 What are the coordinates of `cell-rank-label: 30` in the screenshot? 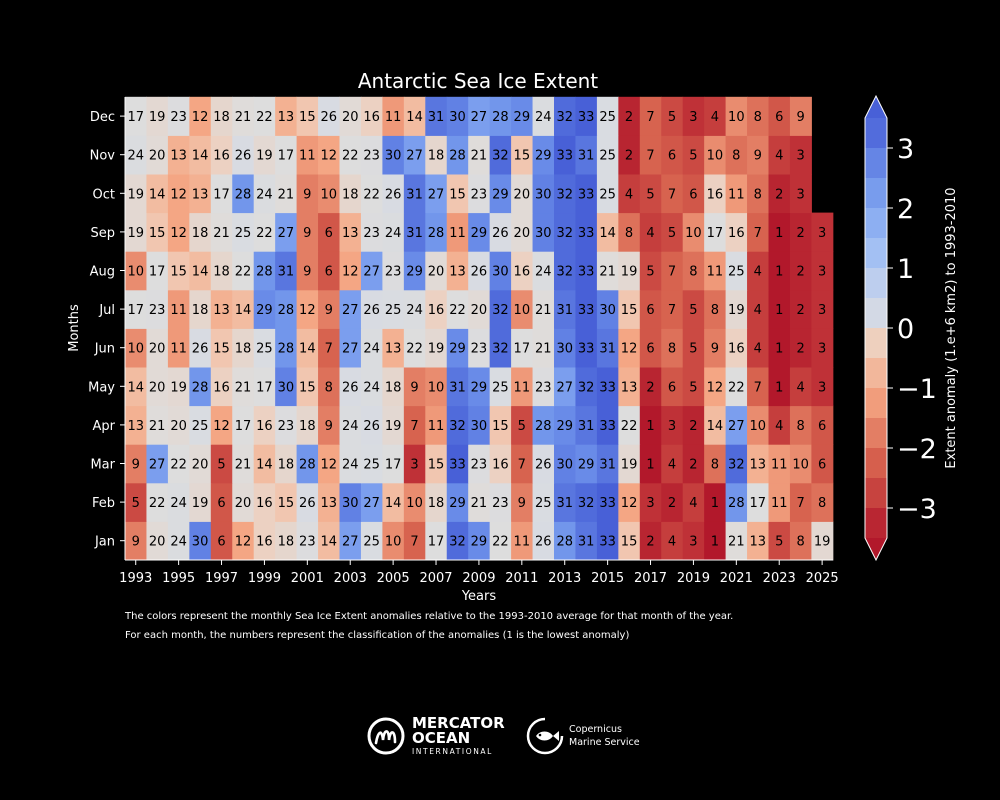 It's located at (479, 426).